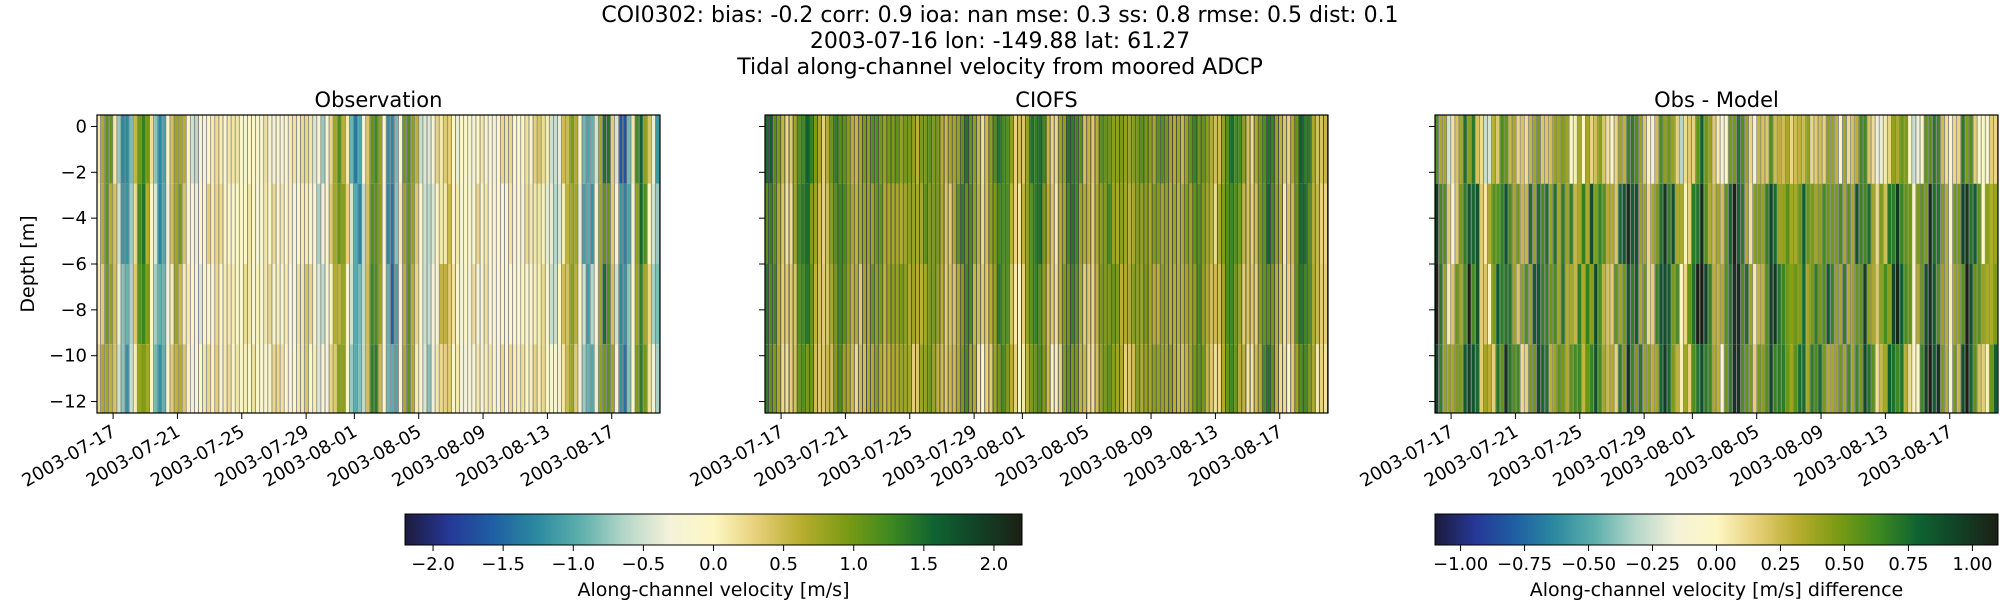  Describe the element at coordinates (73, 264) in the screenshot. I see `y-tick-label: −6` at that location.